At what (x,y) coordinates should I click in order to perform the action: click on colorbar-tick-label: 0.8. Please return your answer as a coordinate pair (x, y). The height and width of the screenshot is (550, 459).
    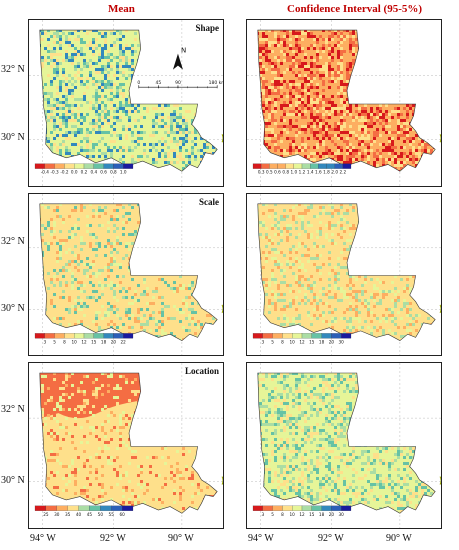
    Looking at the image, I should click on (285, 172).